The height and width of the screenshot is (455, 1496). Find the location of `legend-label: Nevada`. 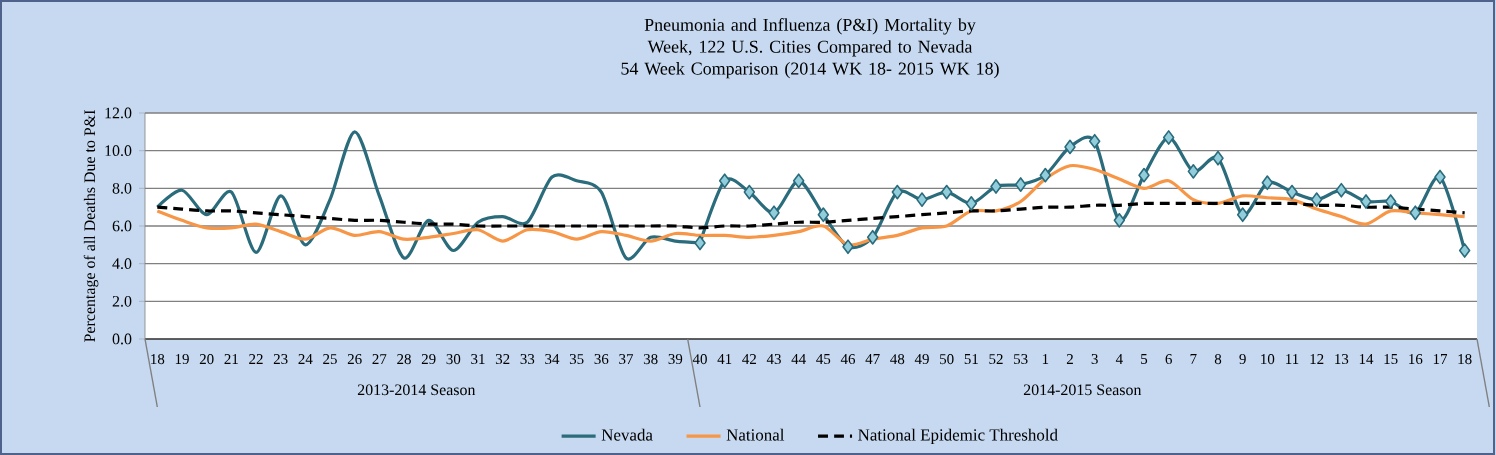

legend-label: Nevada is located at coordinates (627, 434).